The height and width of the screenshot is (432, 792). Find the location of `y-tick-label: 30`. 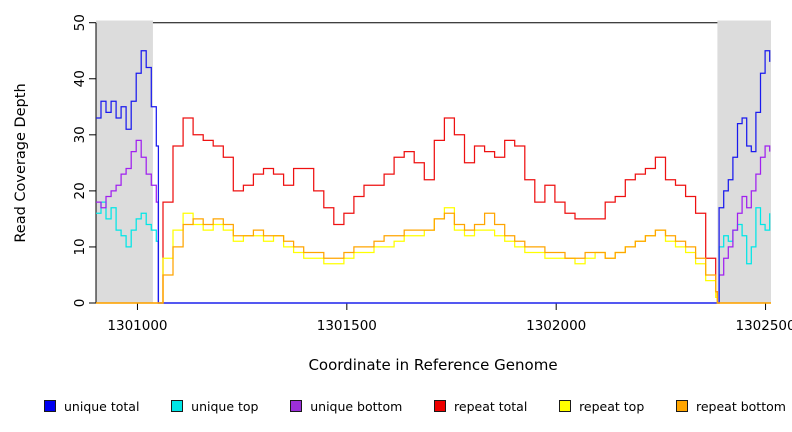

y-tick-label: 30 is located at coordinates (80, 134).